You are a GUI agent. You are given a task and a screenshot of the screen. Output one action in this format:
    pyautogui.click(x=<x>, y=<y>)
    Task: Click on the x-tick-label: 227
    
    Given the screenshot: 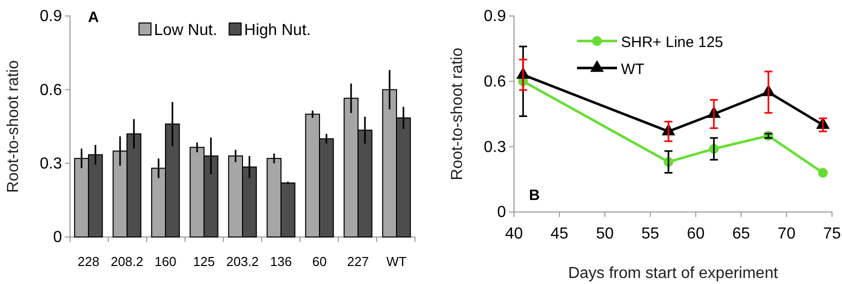 What is the action you would take?
    pyautogui.click(x=358, y=262)
    